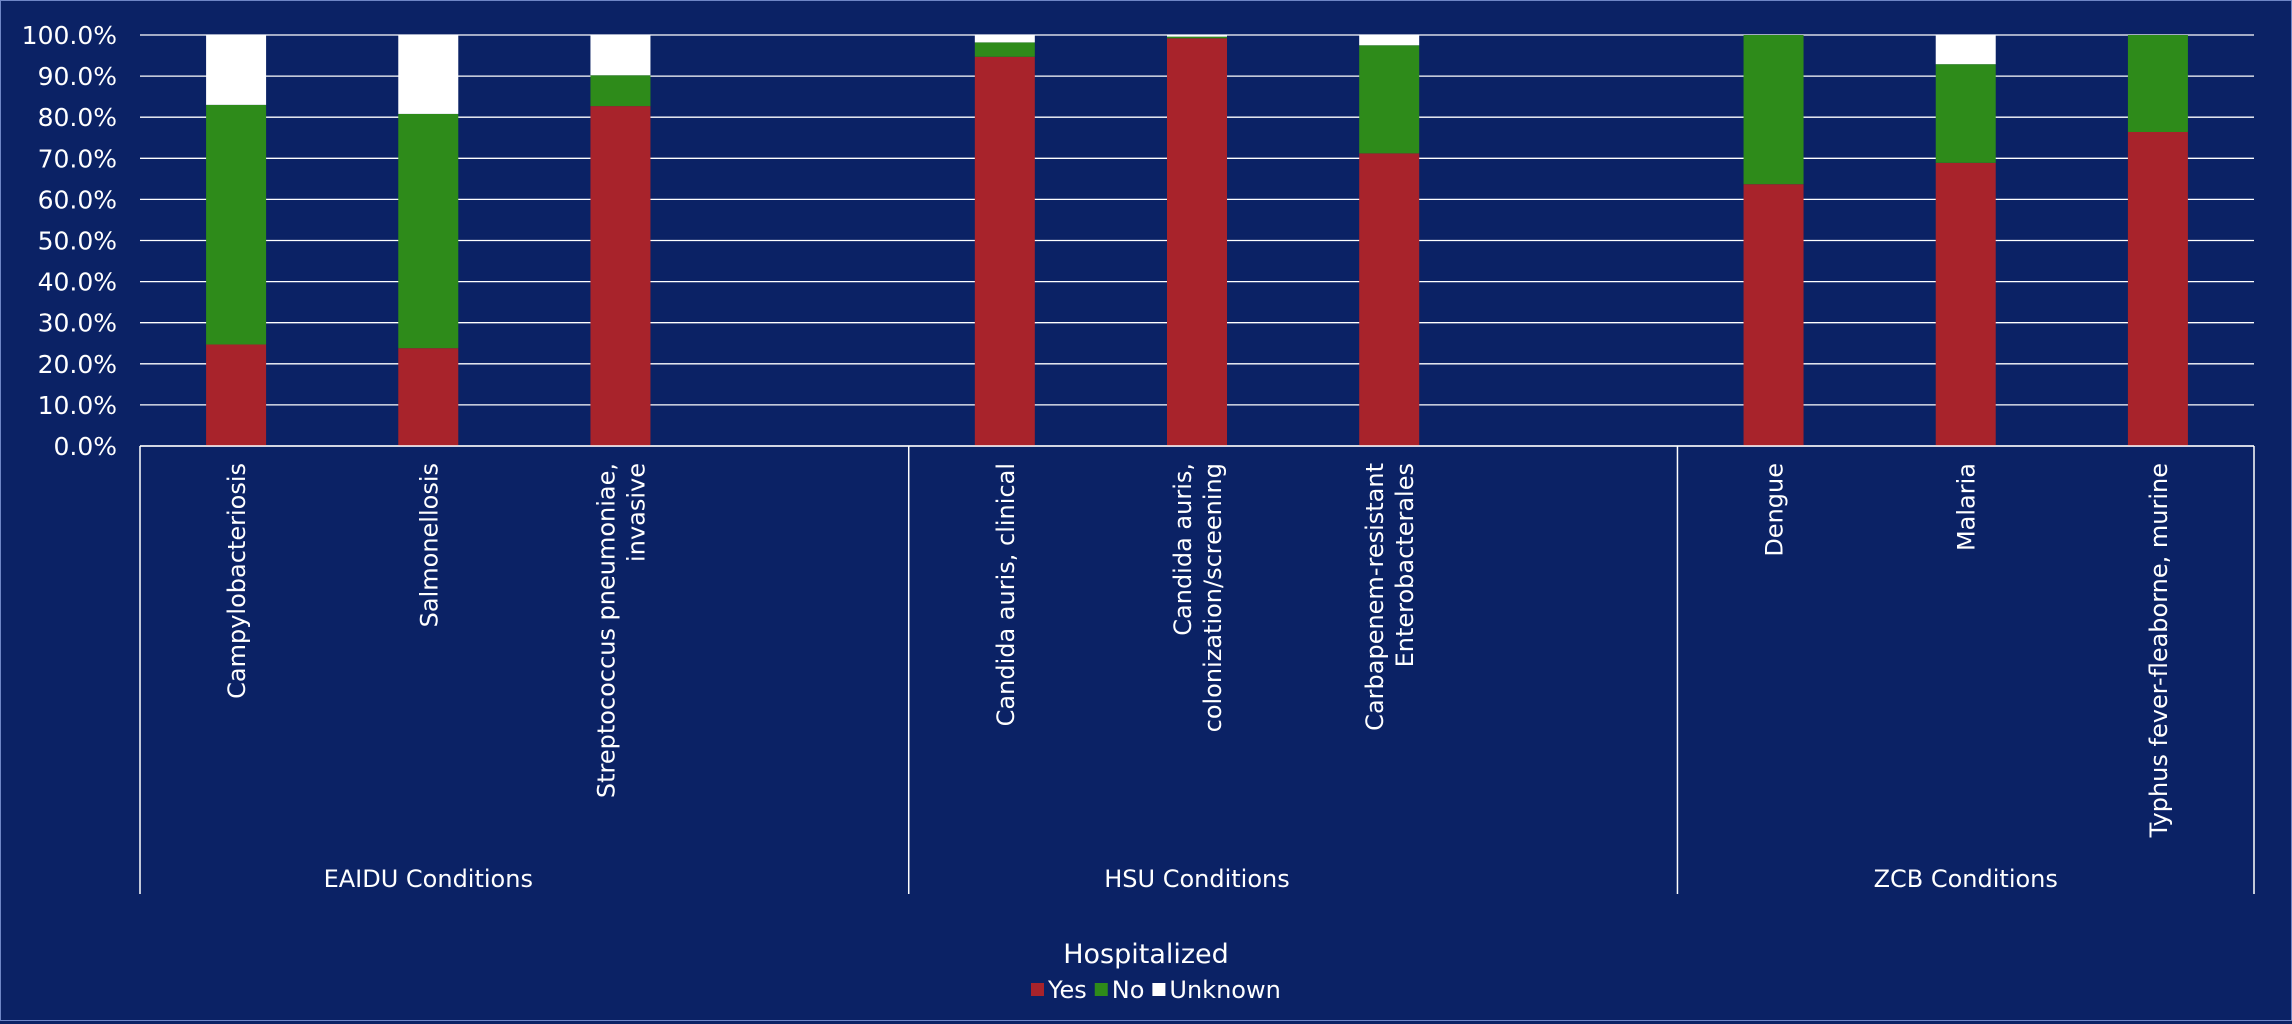 This screenshot has width=2292, height=1024. I want to click on y-tick-label: 50.0%, so click(77, 241).